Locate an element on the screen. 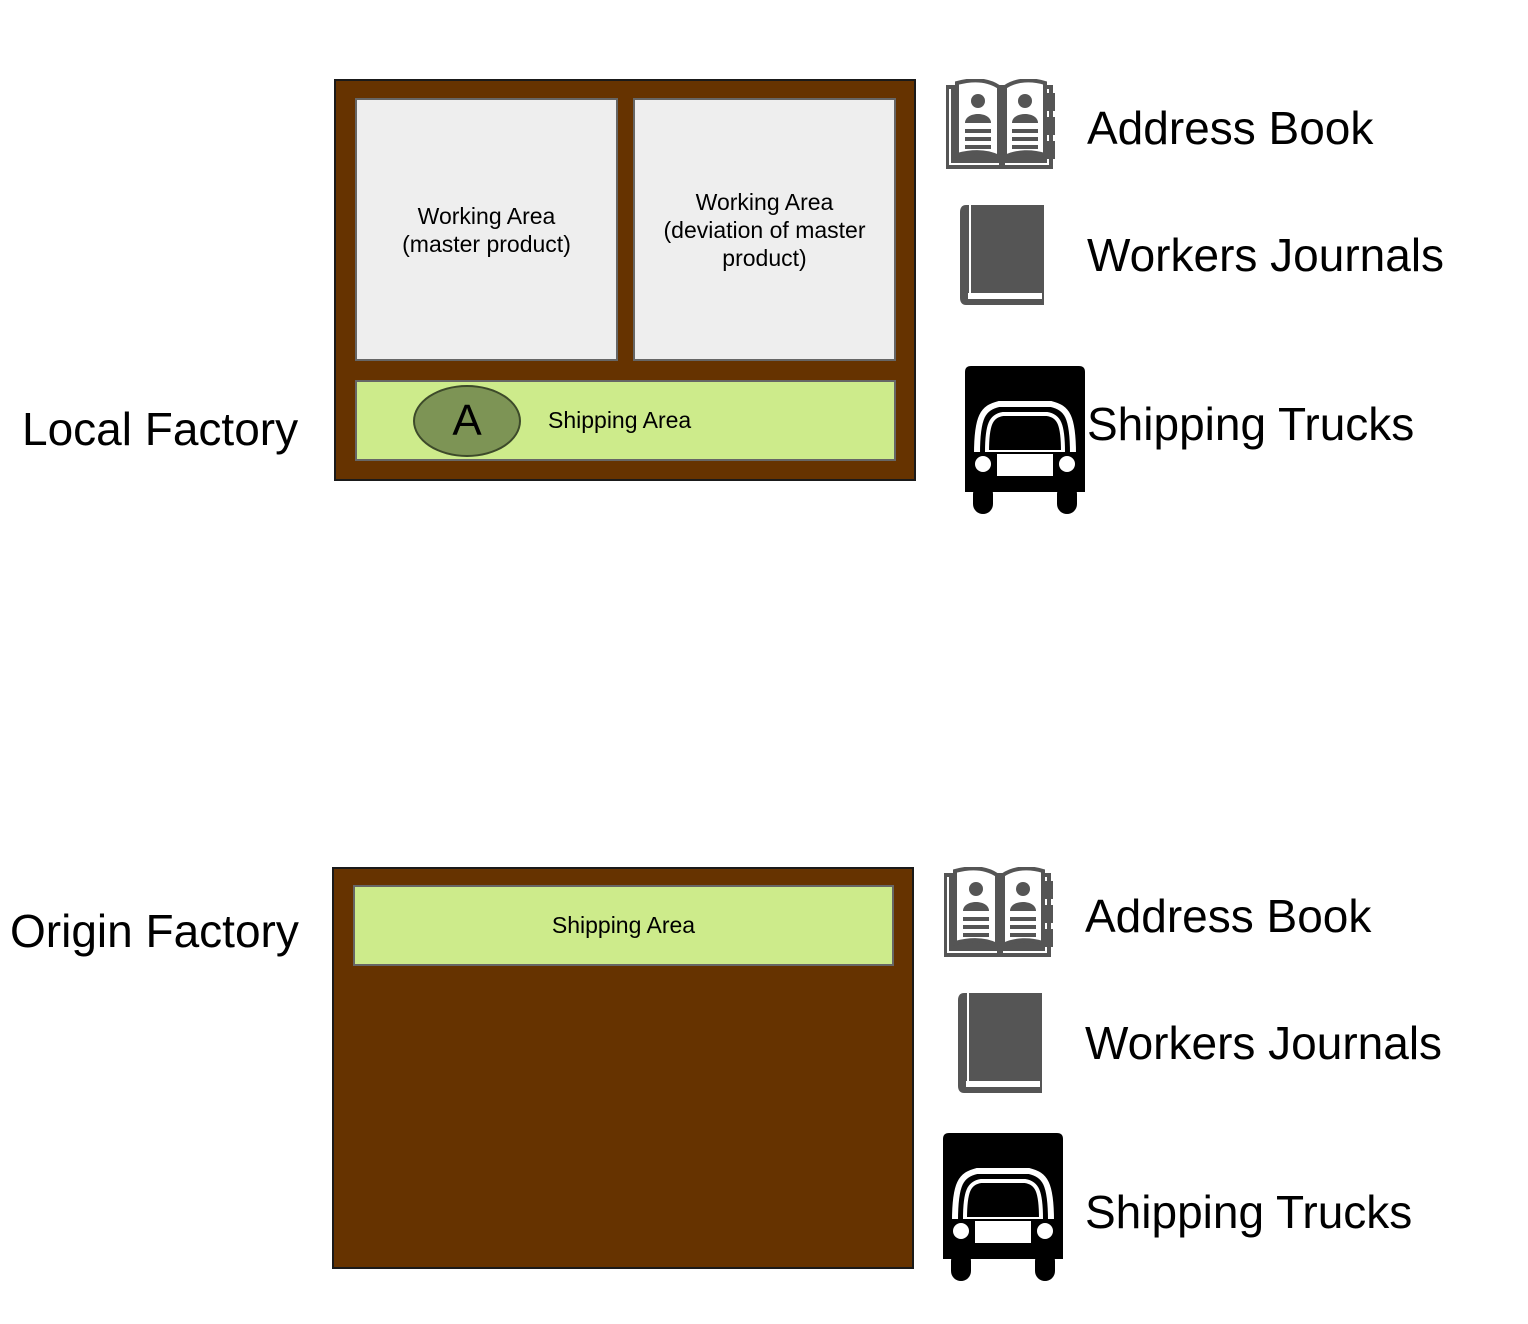 This screenshot has width=1528, height=1324. origin-shipping-area-label: Shipping Area is located at coordinates (623, 925).